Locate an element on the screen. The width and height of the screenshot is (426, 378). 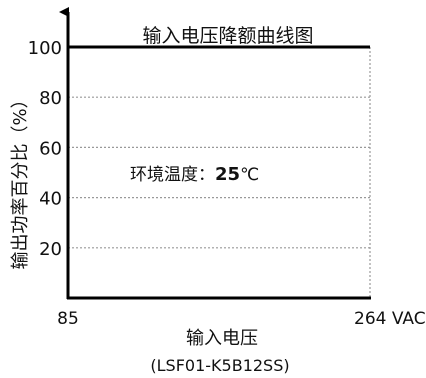
temperature-annotation-value: 25 is located at coordinates (227, 174).